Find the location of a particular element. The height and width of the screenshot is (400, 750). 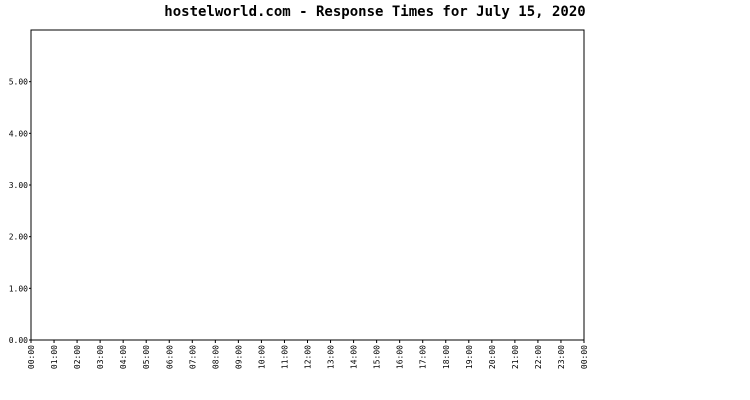

x-tick-label: 16:00 is located at coordinates (400, 357).